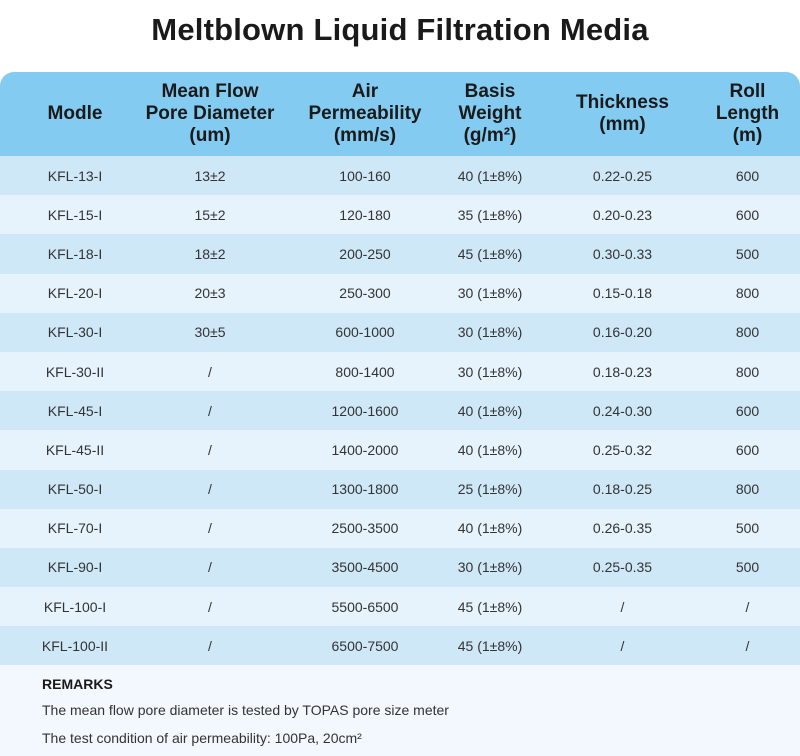  I want to click on table-row: KFL-50-I / 1300-1800 25 (1±8%) 0.18-0.25 800, so click(400, 489).